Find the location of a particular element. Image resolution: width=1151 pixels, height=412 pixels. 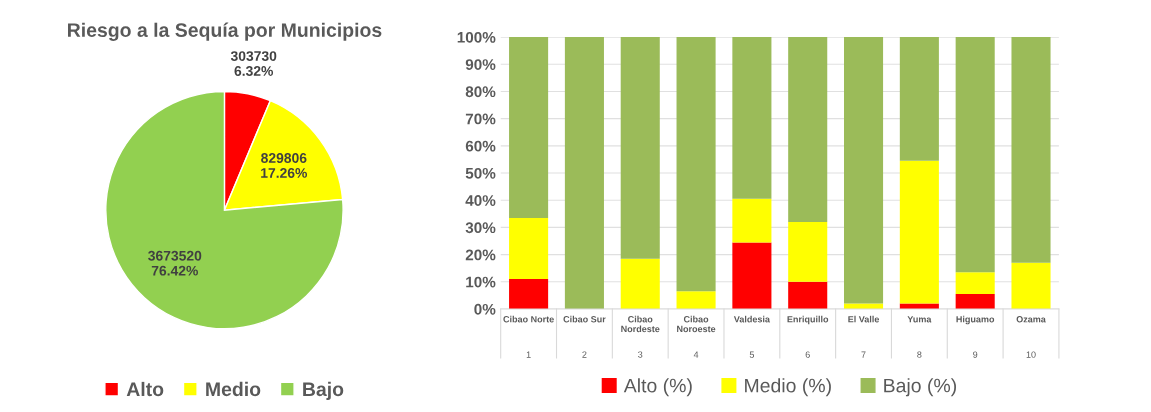

category-label: Cibao Sur 2 is located at coordinates (584, 336).